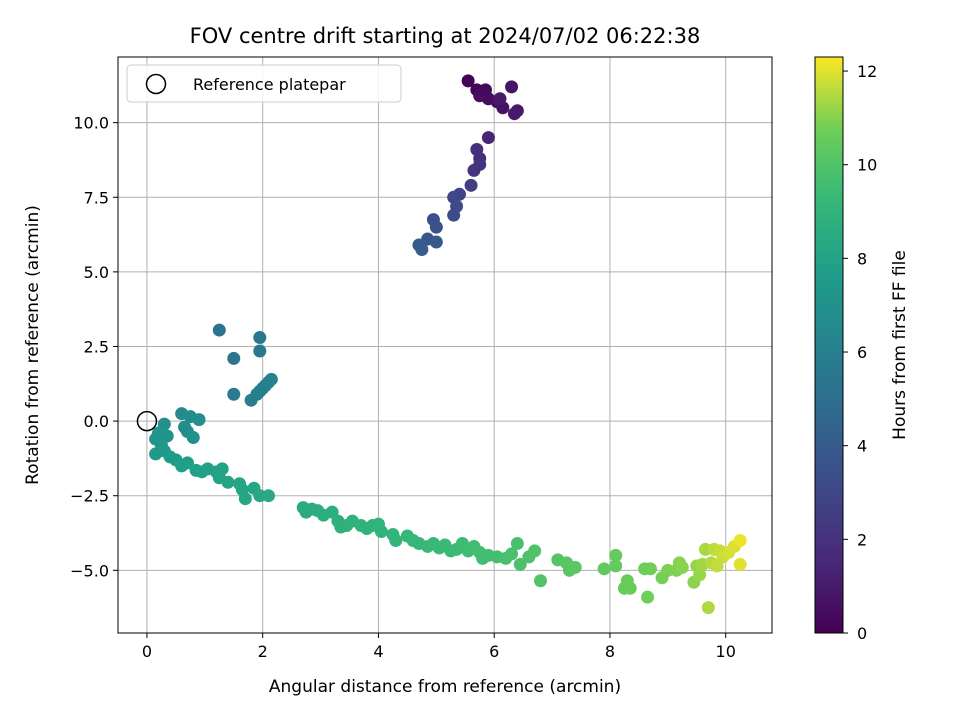  What do you see at coordinates (494, 651) in the screenshot?
I see `x-tick-label: 6` at bounding box center [494, 651].